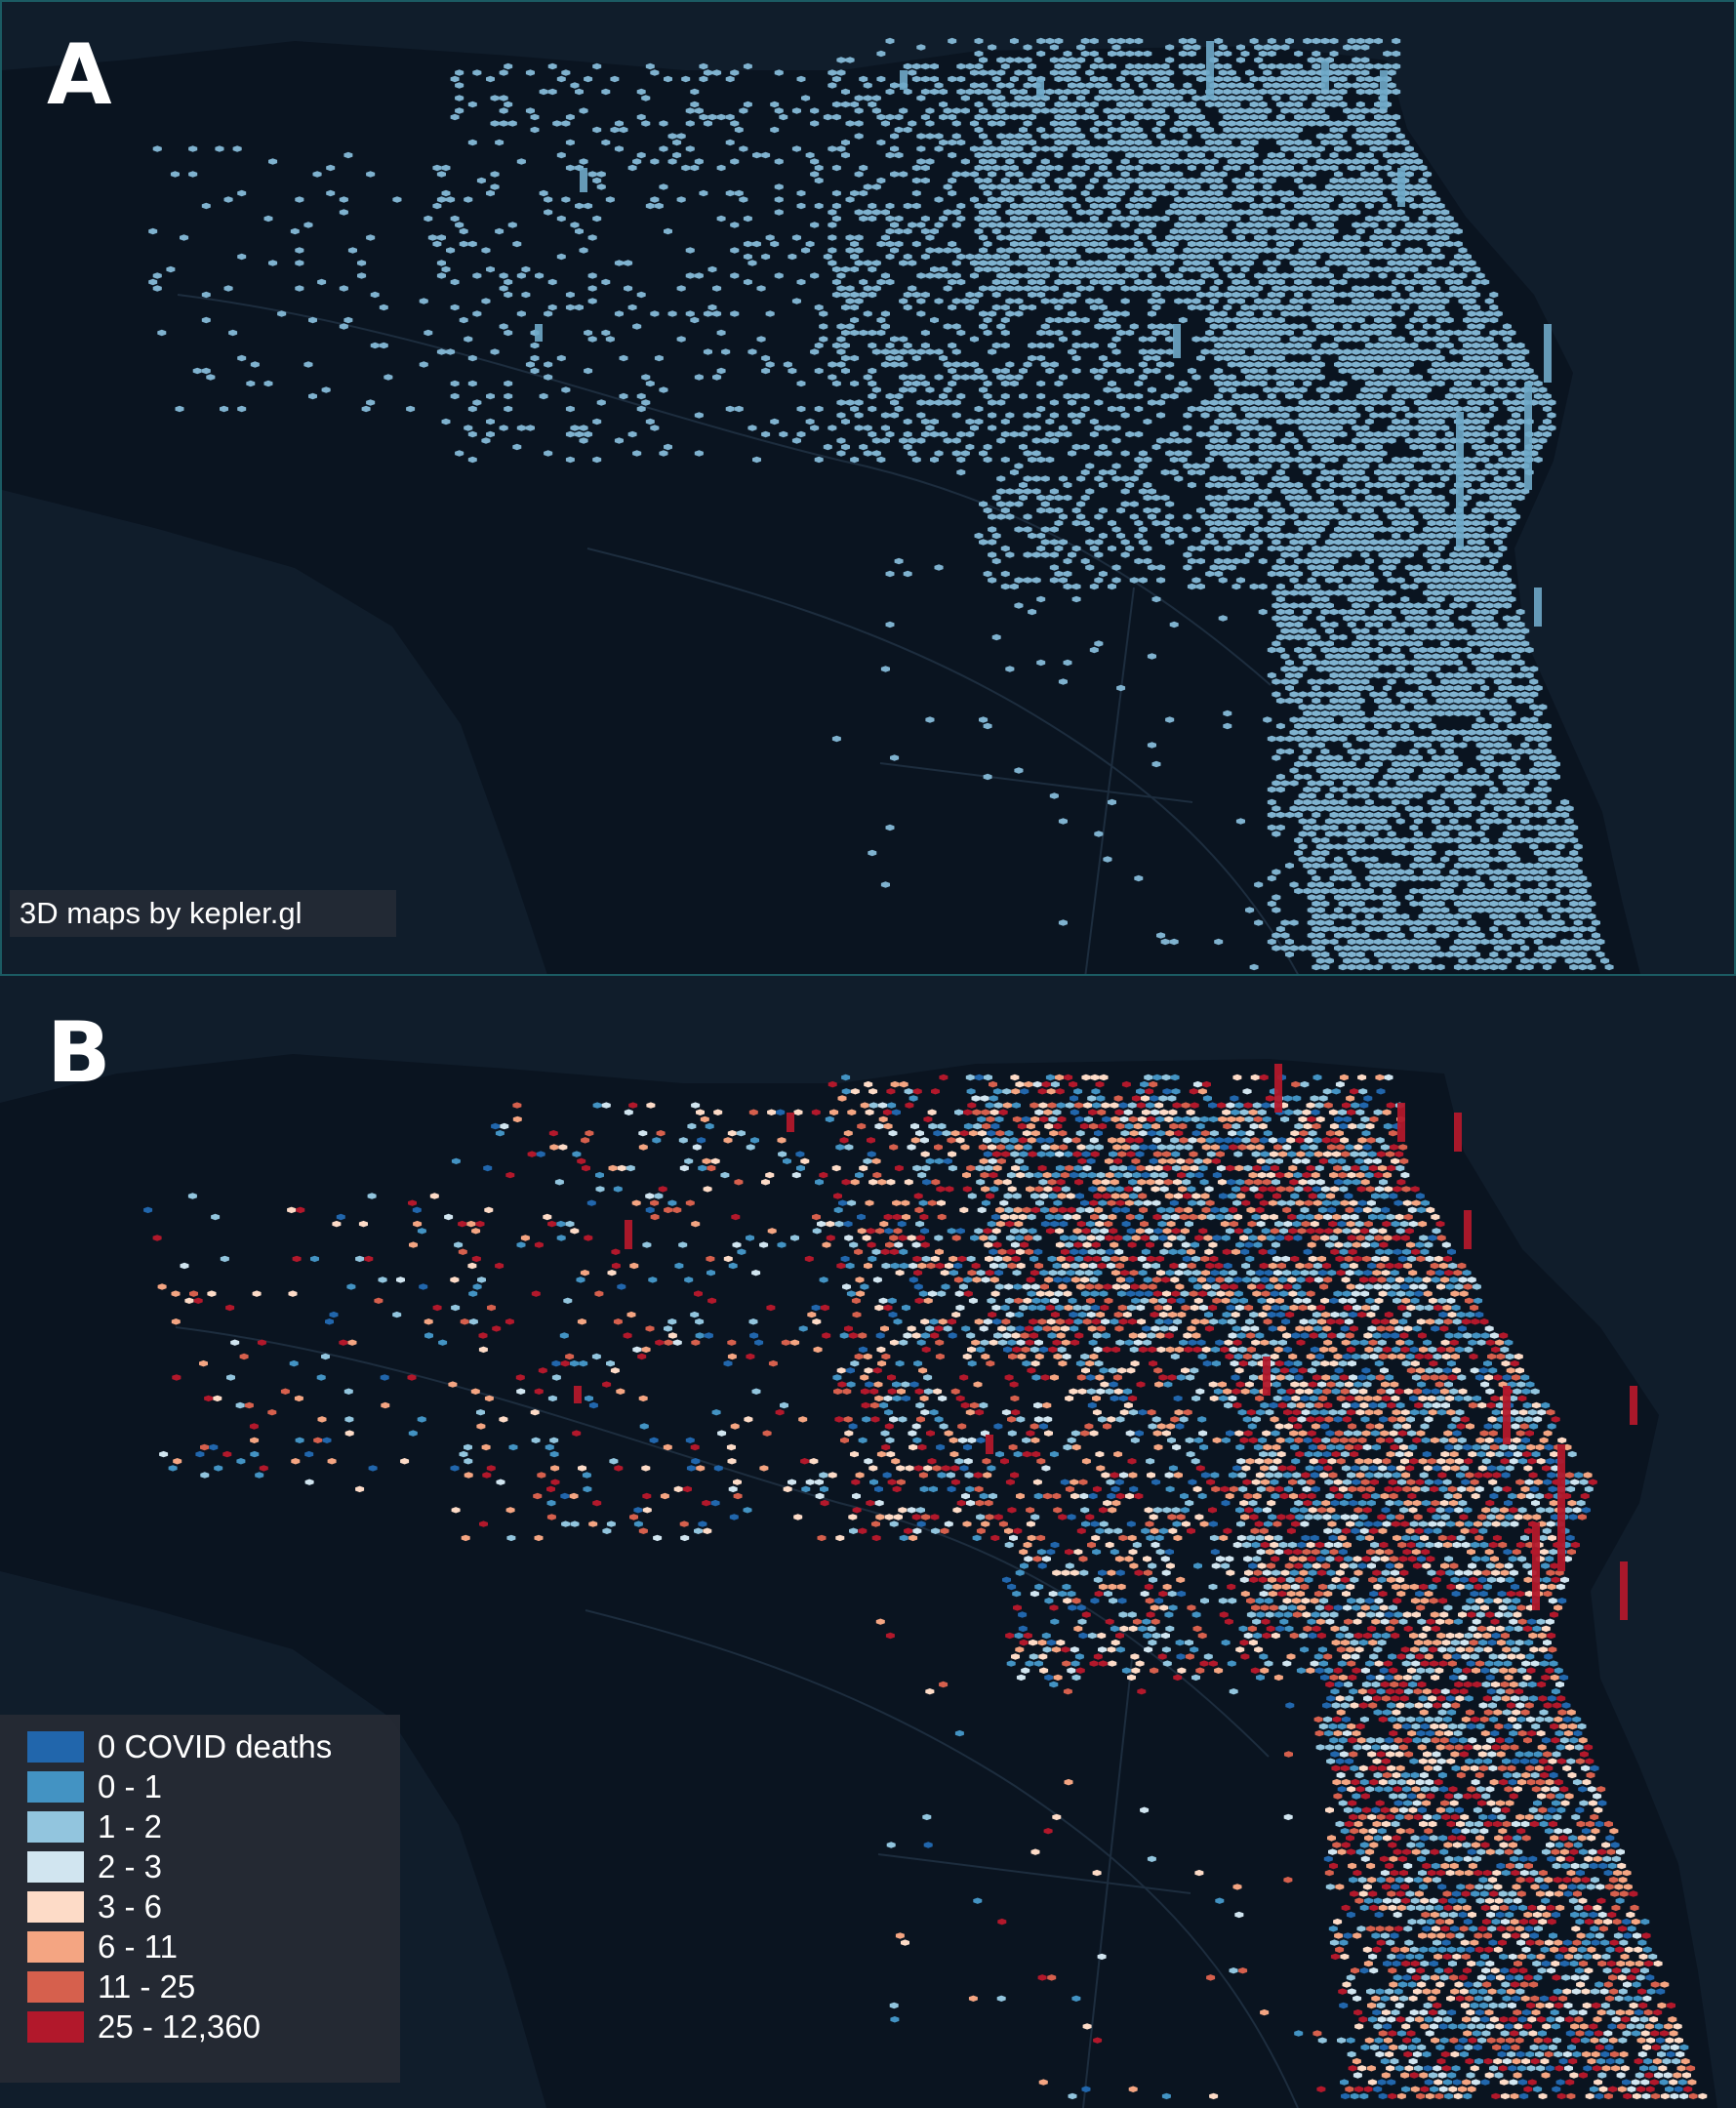  What do you see at coordinates (95, 1826) in the screenshot?
I see `legend-item: 1 - 2` at bounding box center [95, 1826].